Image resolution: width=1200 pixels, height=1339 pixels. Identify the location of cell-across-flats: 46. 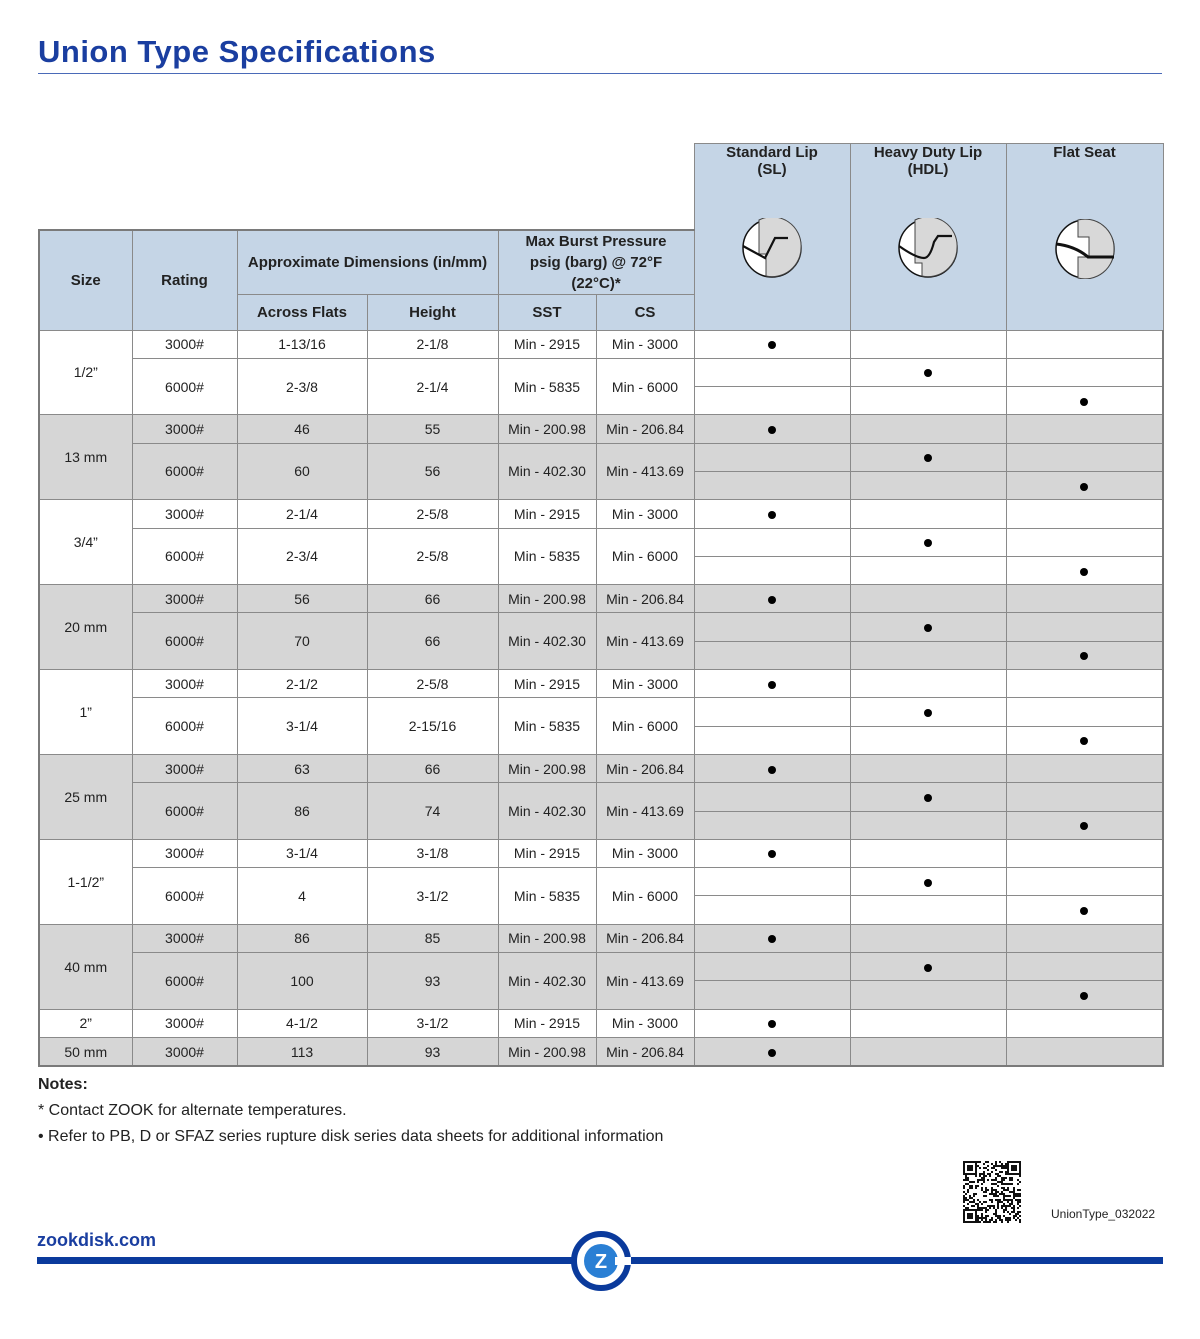
(302, 429).